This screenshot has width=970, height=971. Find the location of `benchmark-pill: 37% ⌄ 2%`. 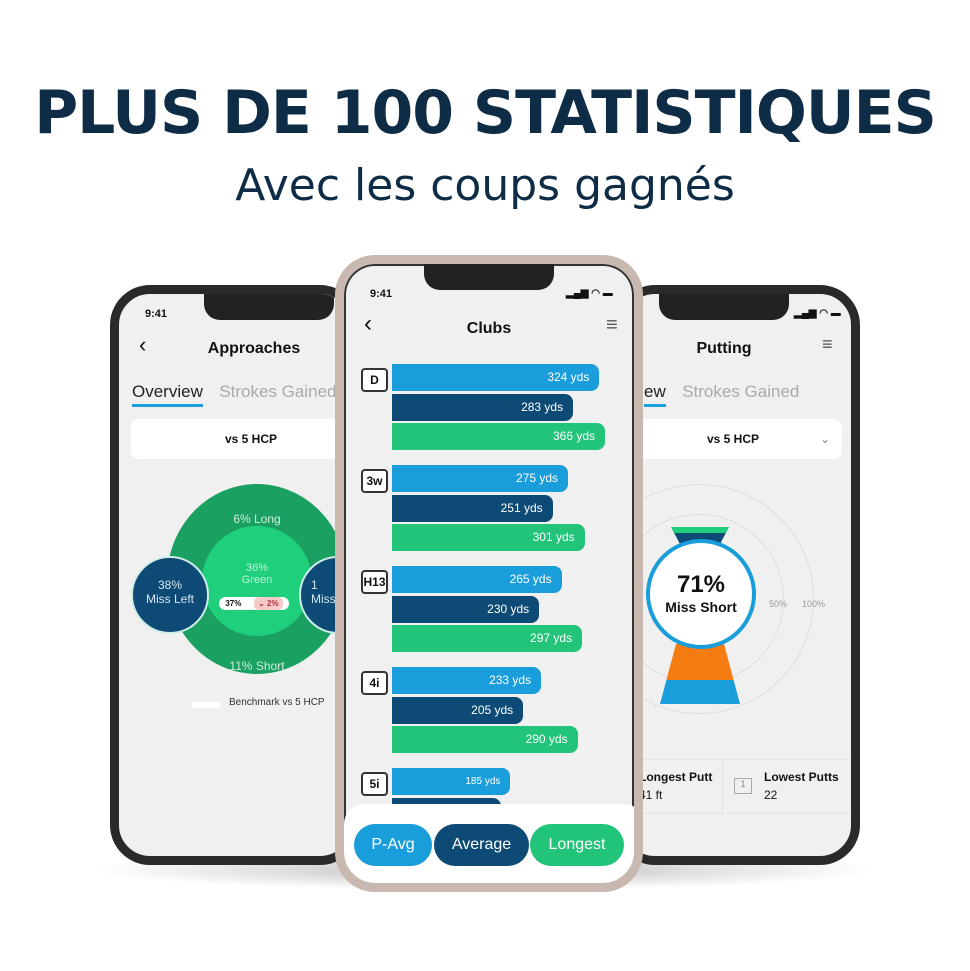

benchmark-pill: 37% ⌄ 2% is located at coordinates (254, 603).